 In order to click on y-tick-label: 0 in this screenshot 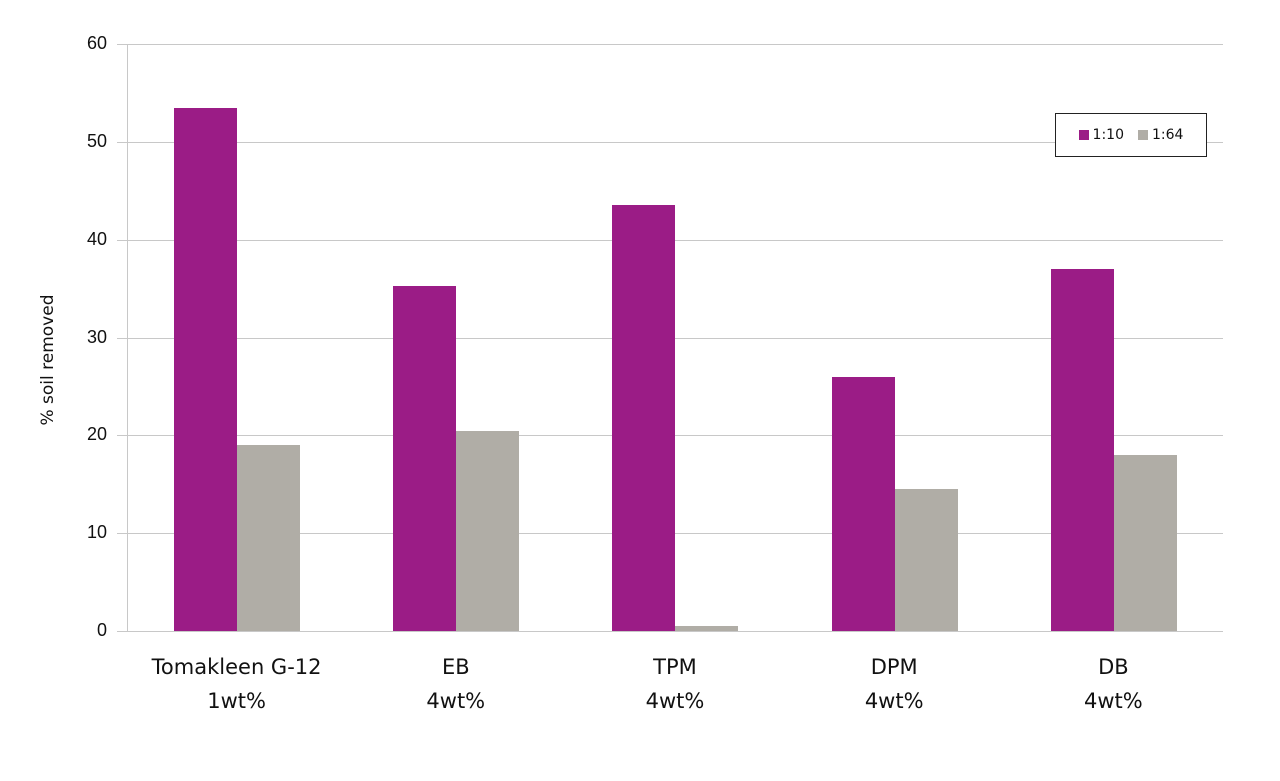, I will do `click(101, 630)`.